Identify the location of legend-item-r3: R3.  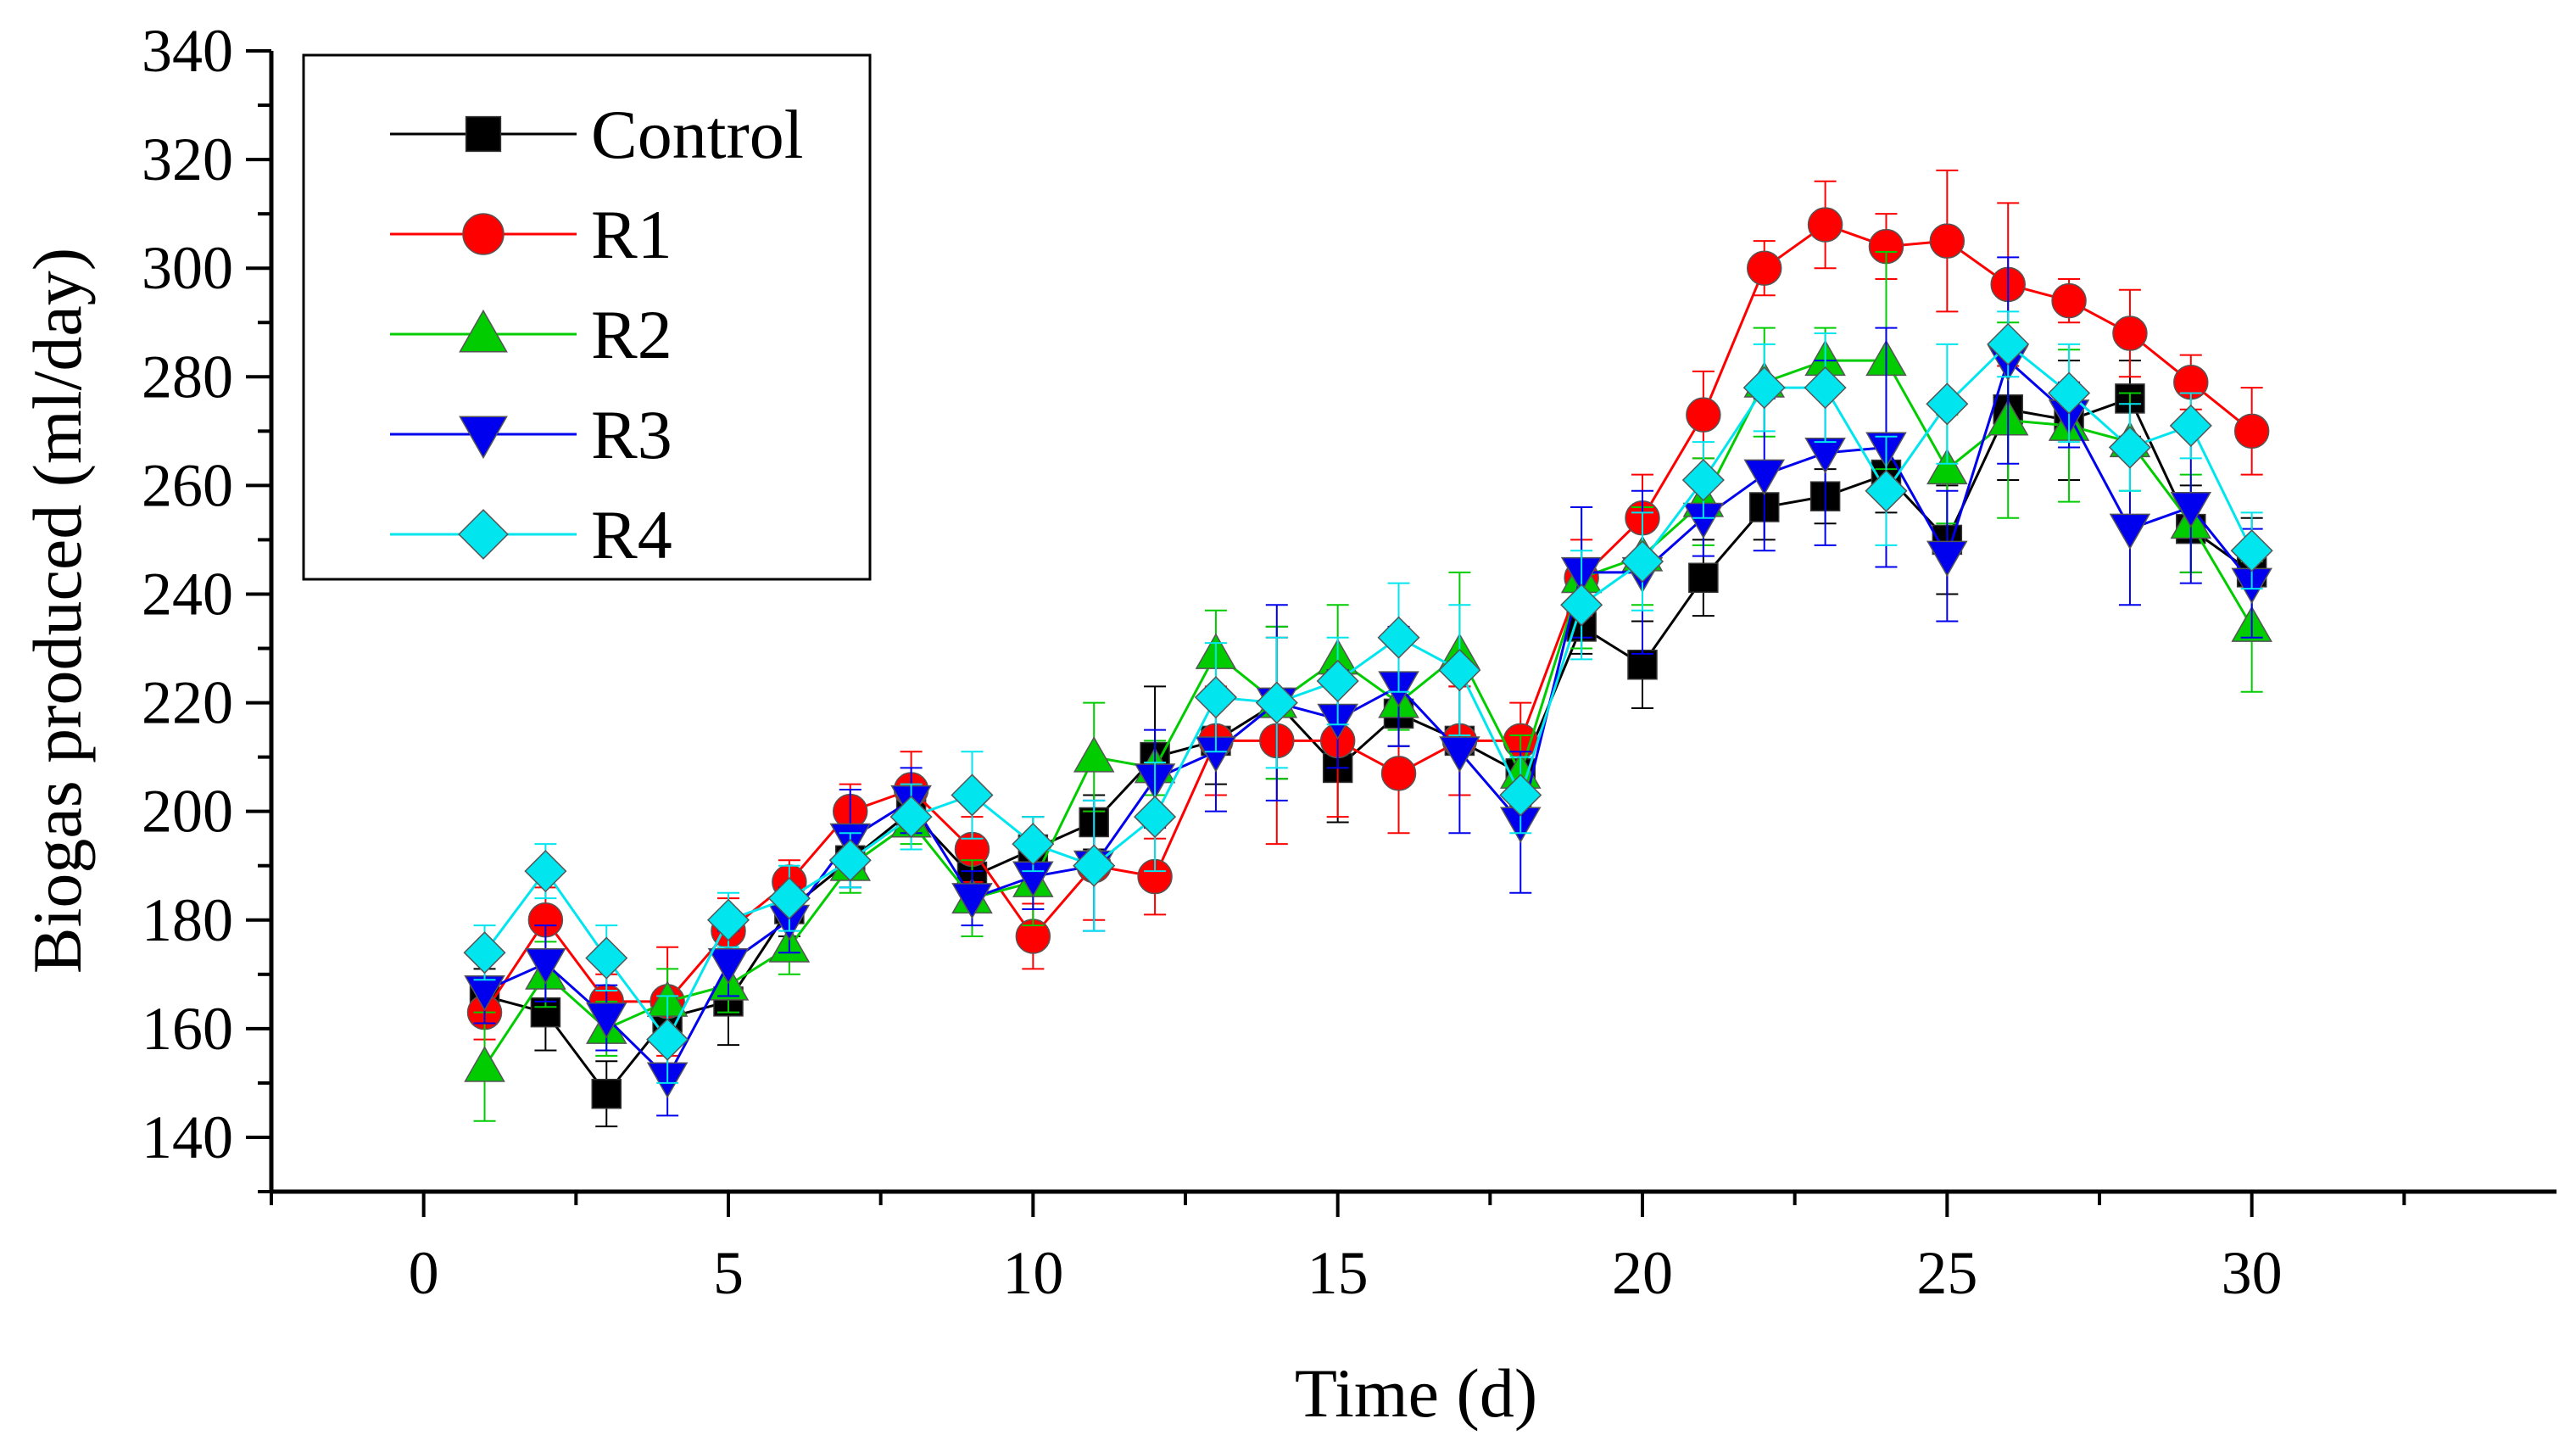
(531, 434).